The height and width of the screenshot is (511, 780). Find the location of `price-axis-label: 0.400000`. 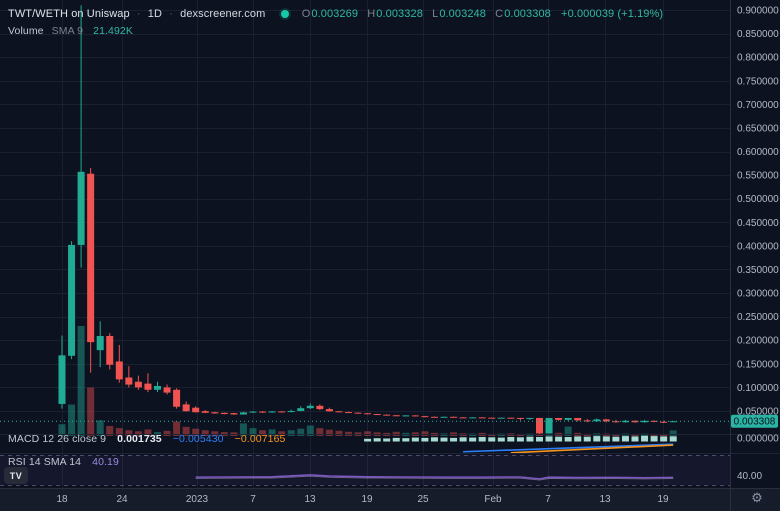

price-axis-label: 0.400000 is located at coordinates (758, 246).